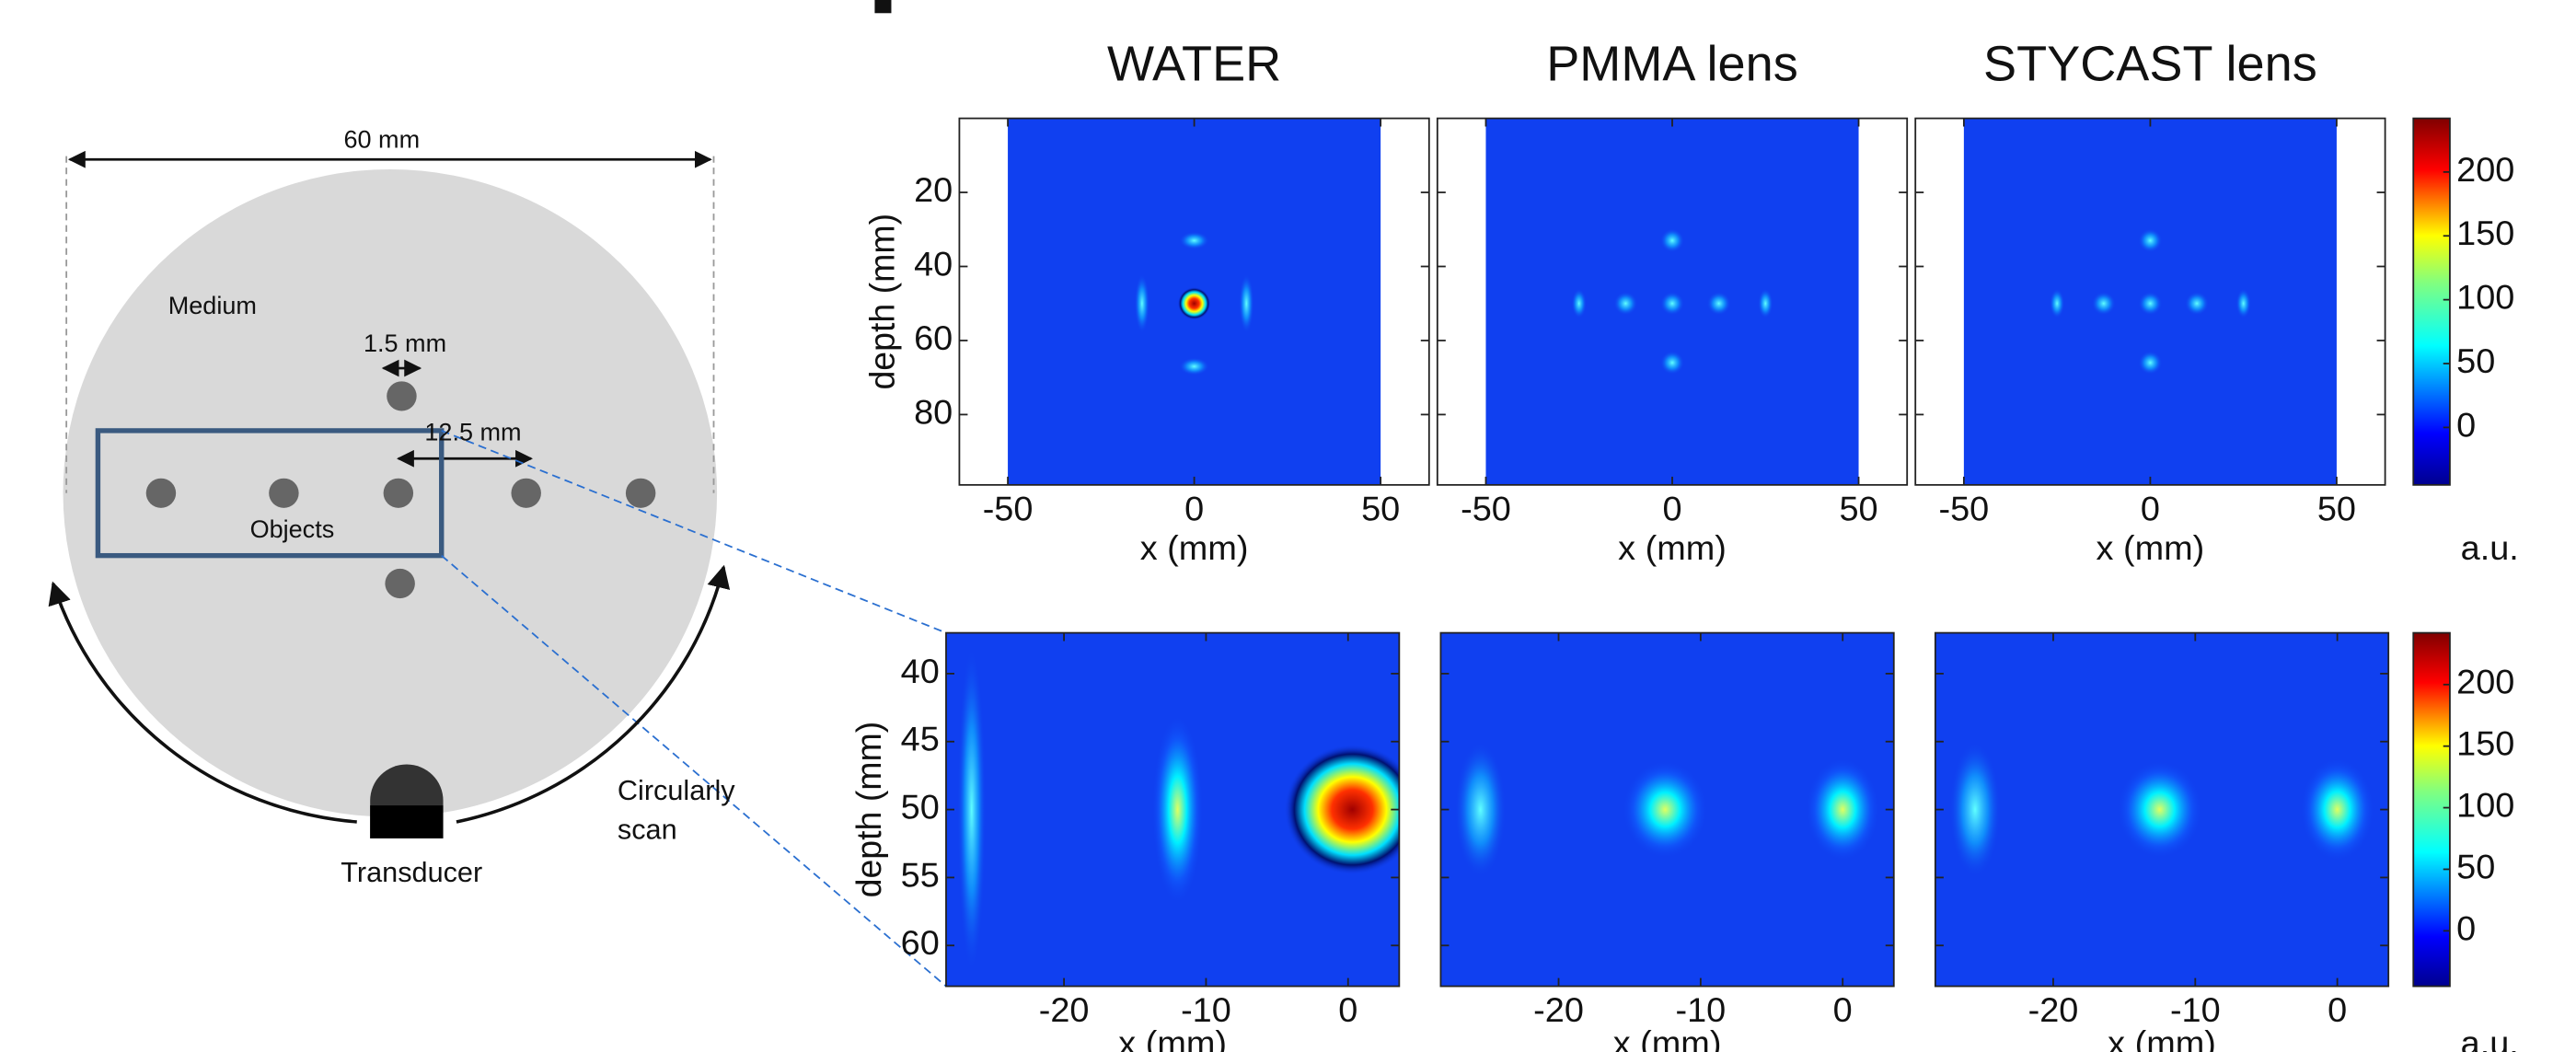  What do you see at coordinates (381, 140) in the screenshot?
I see `label: 60 mm` at bounding box center [381, 140].